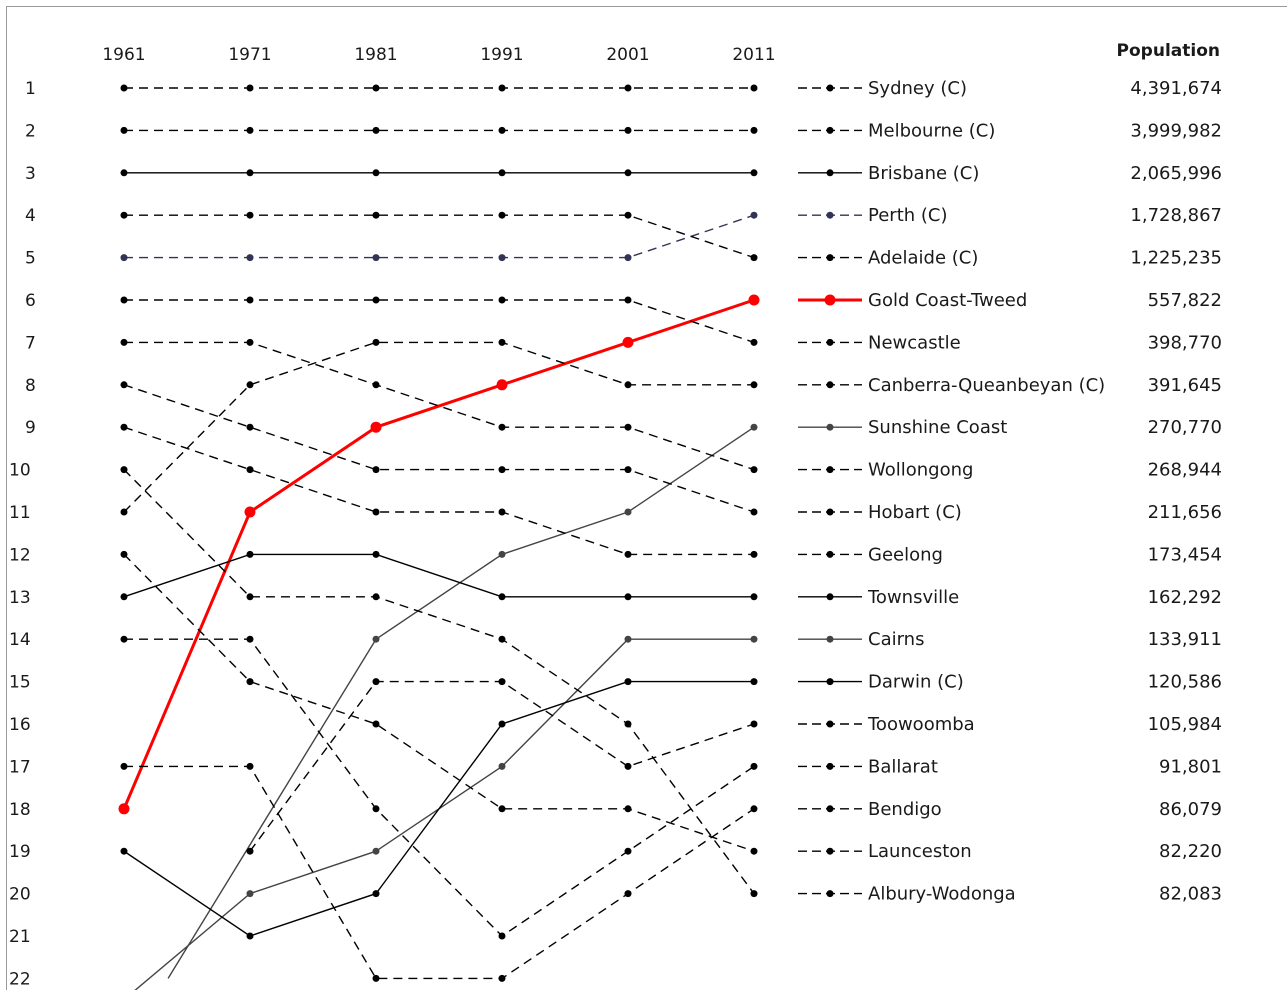 Image resolution: width=1287 pixels, height=990 pixels. I want to click on population-value: 120,586, so click(1185, 682).